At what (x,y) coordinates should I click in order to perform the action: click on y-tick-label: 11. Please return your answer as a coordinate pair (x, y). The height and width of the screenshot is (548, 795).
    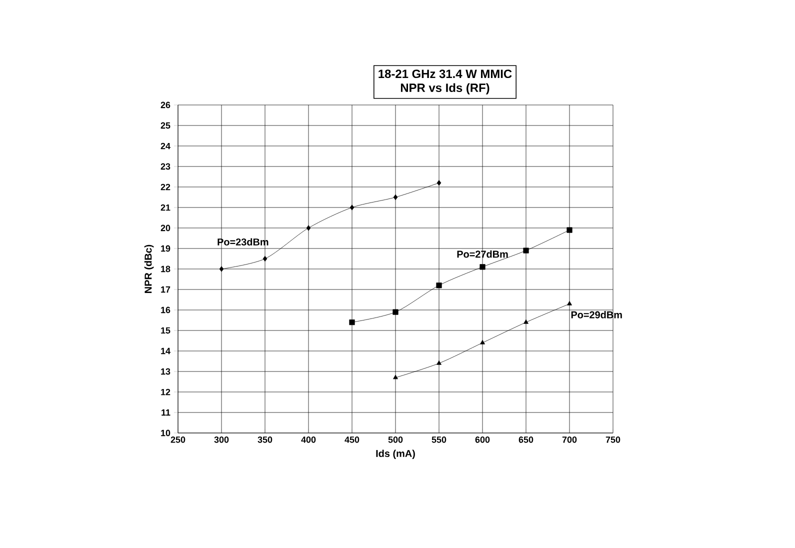
    Looking at the image, I should click on (166, 412).